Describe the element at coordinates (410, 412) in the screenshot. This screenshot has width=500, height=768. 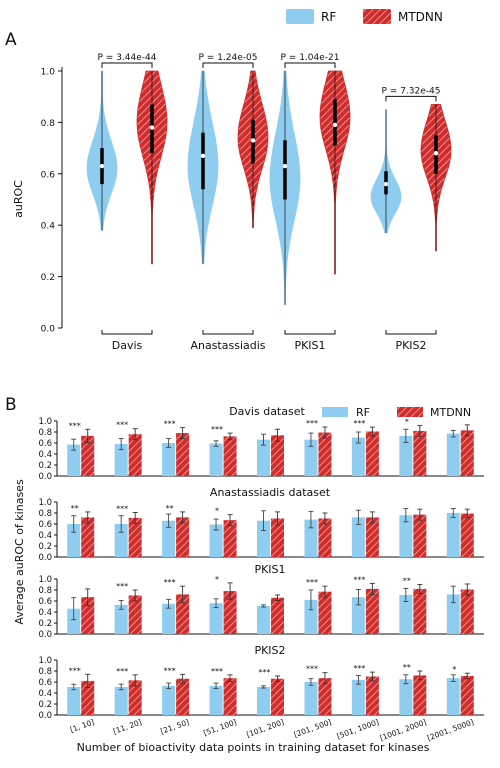
I see `panel-b-legend-mtdnn-swatch` at that location.